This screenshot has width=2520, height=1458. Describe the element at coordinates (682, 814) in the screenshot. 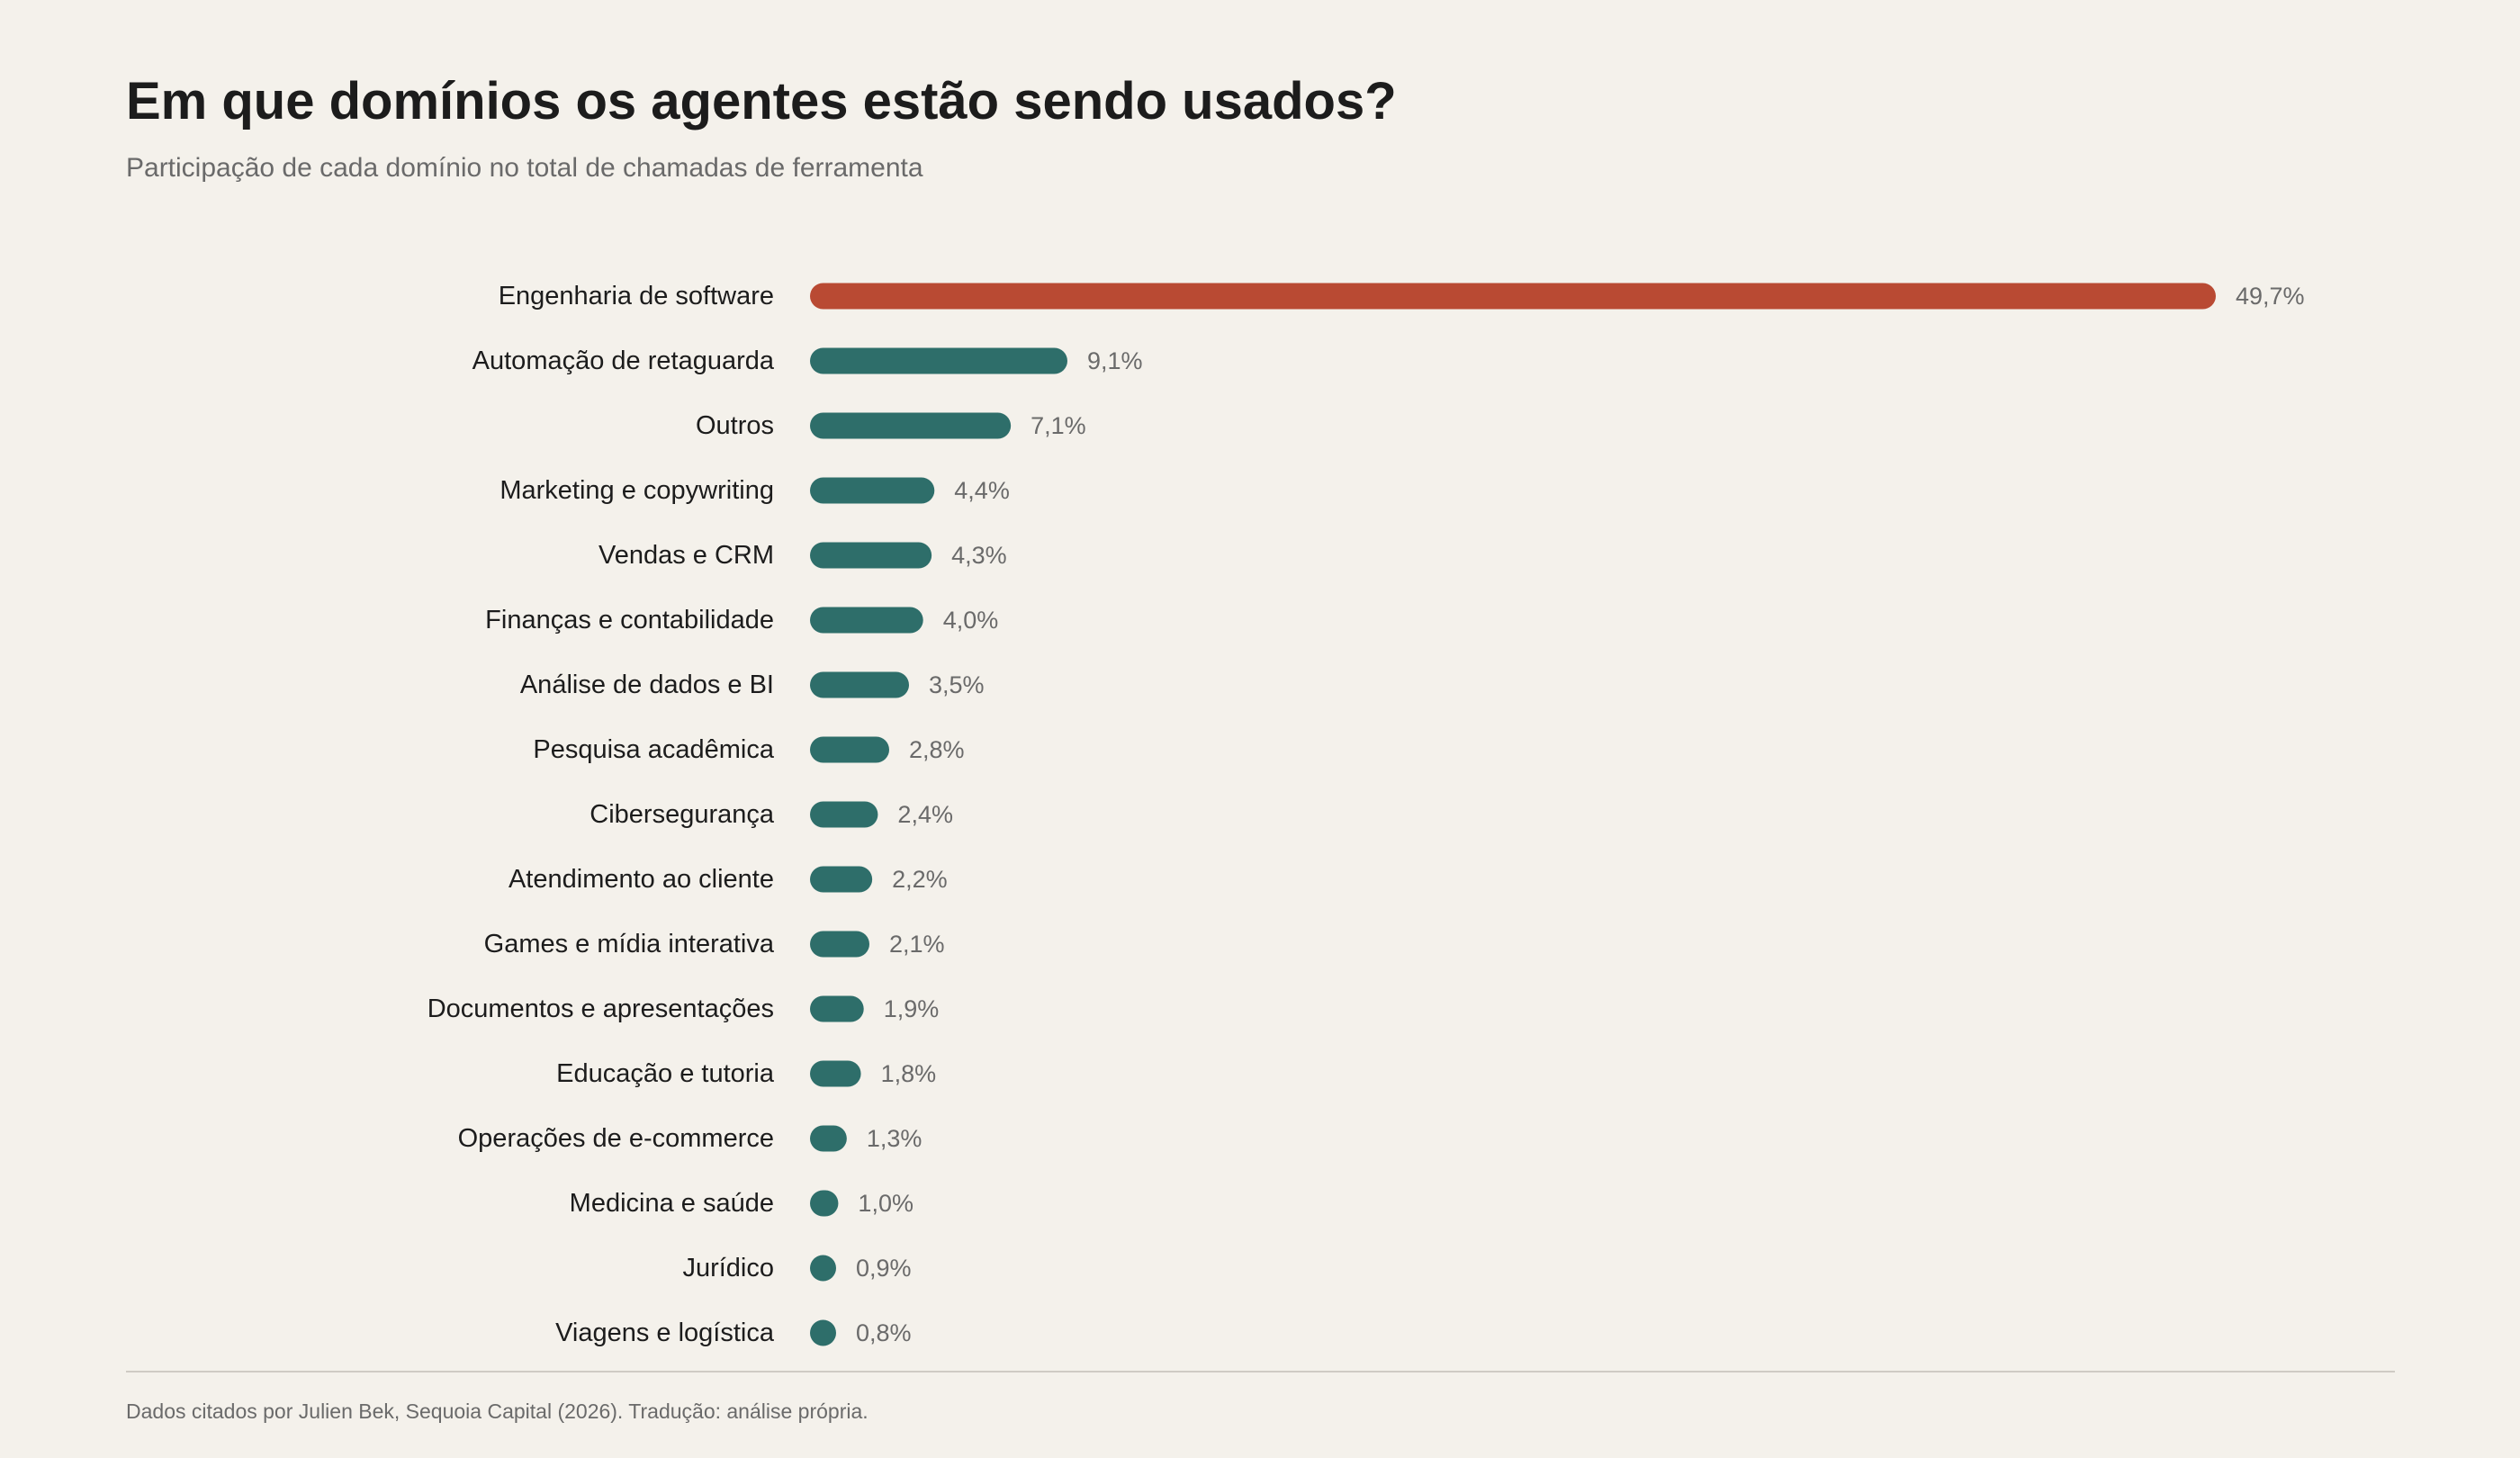

I see `category-label-ciberseguranca: Cibersegurança` at that location.